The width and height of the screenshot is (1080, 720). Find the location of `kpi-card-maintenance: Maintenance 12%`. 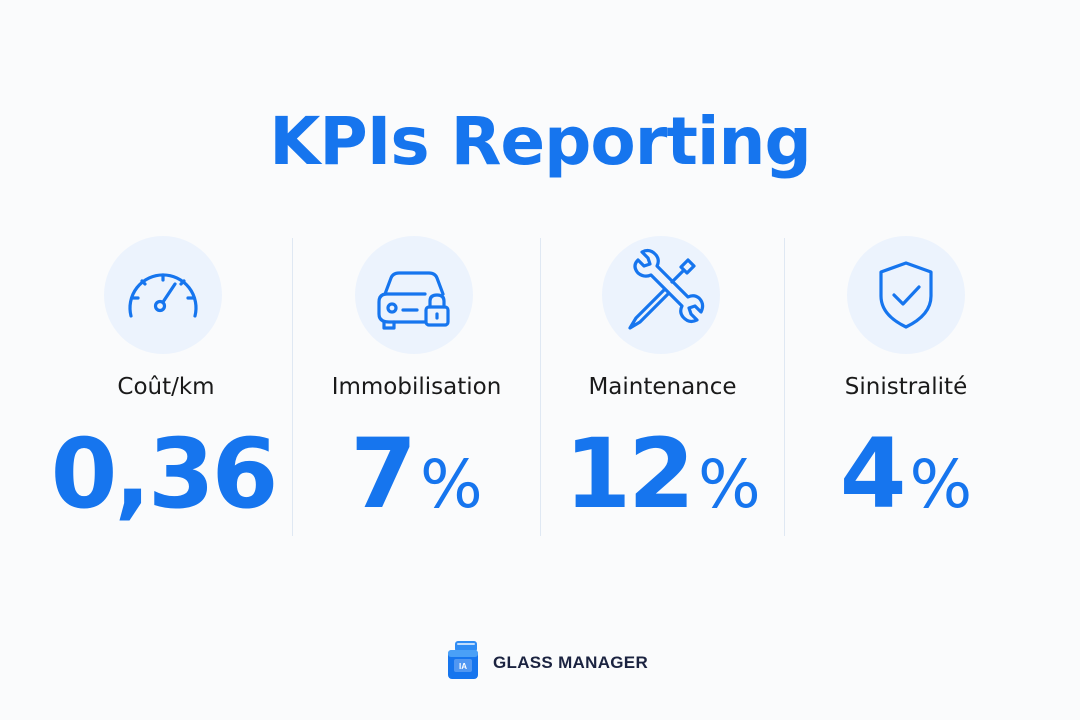

kpi-card-maintenance: Maintenance 12% is located at coordinates (662, 386).